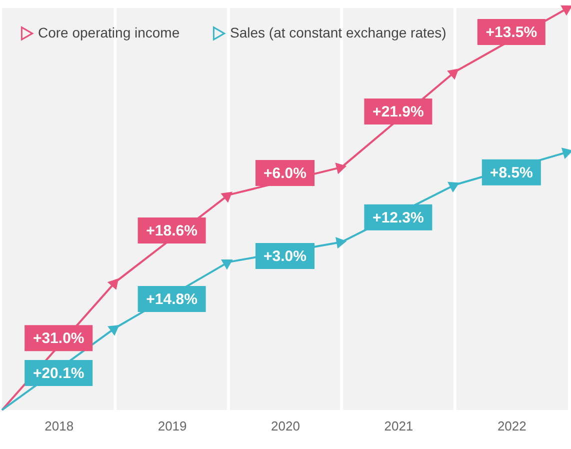 The width and height of the screenshot is (571, 449). Describe the element at coordinates (398, 217) in the screenshot. I see `annotation: +12.3%` at that location.